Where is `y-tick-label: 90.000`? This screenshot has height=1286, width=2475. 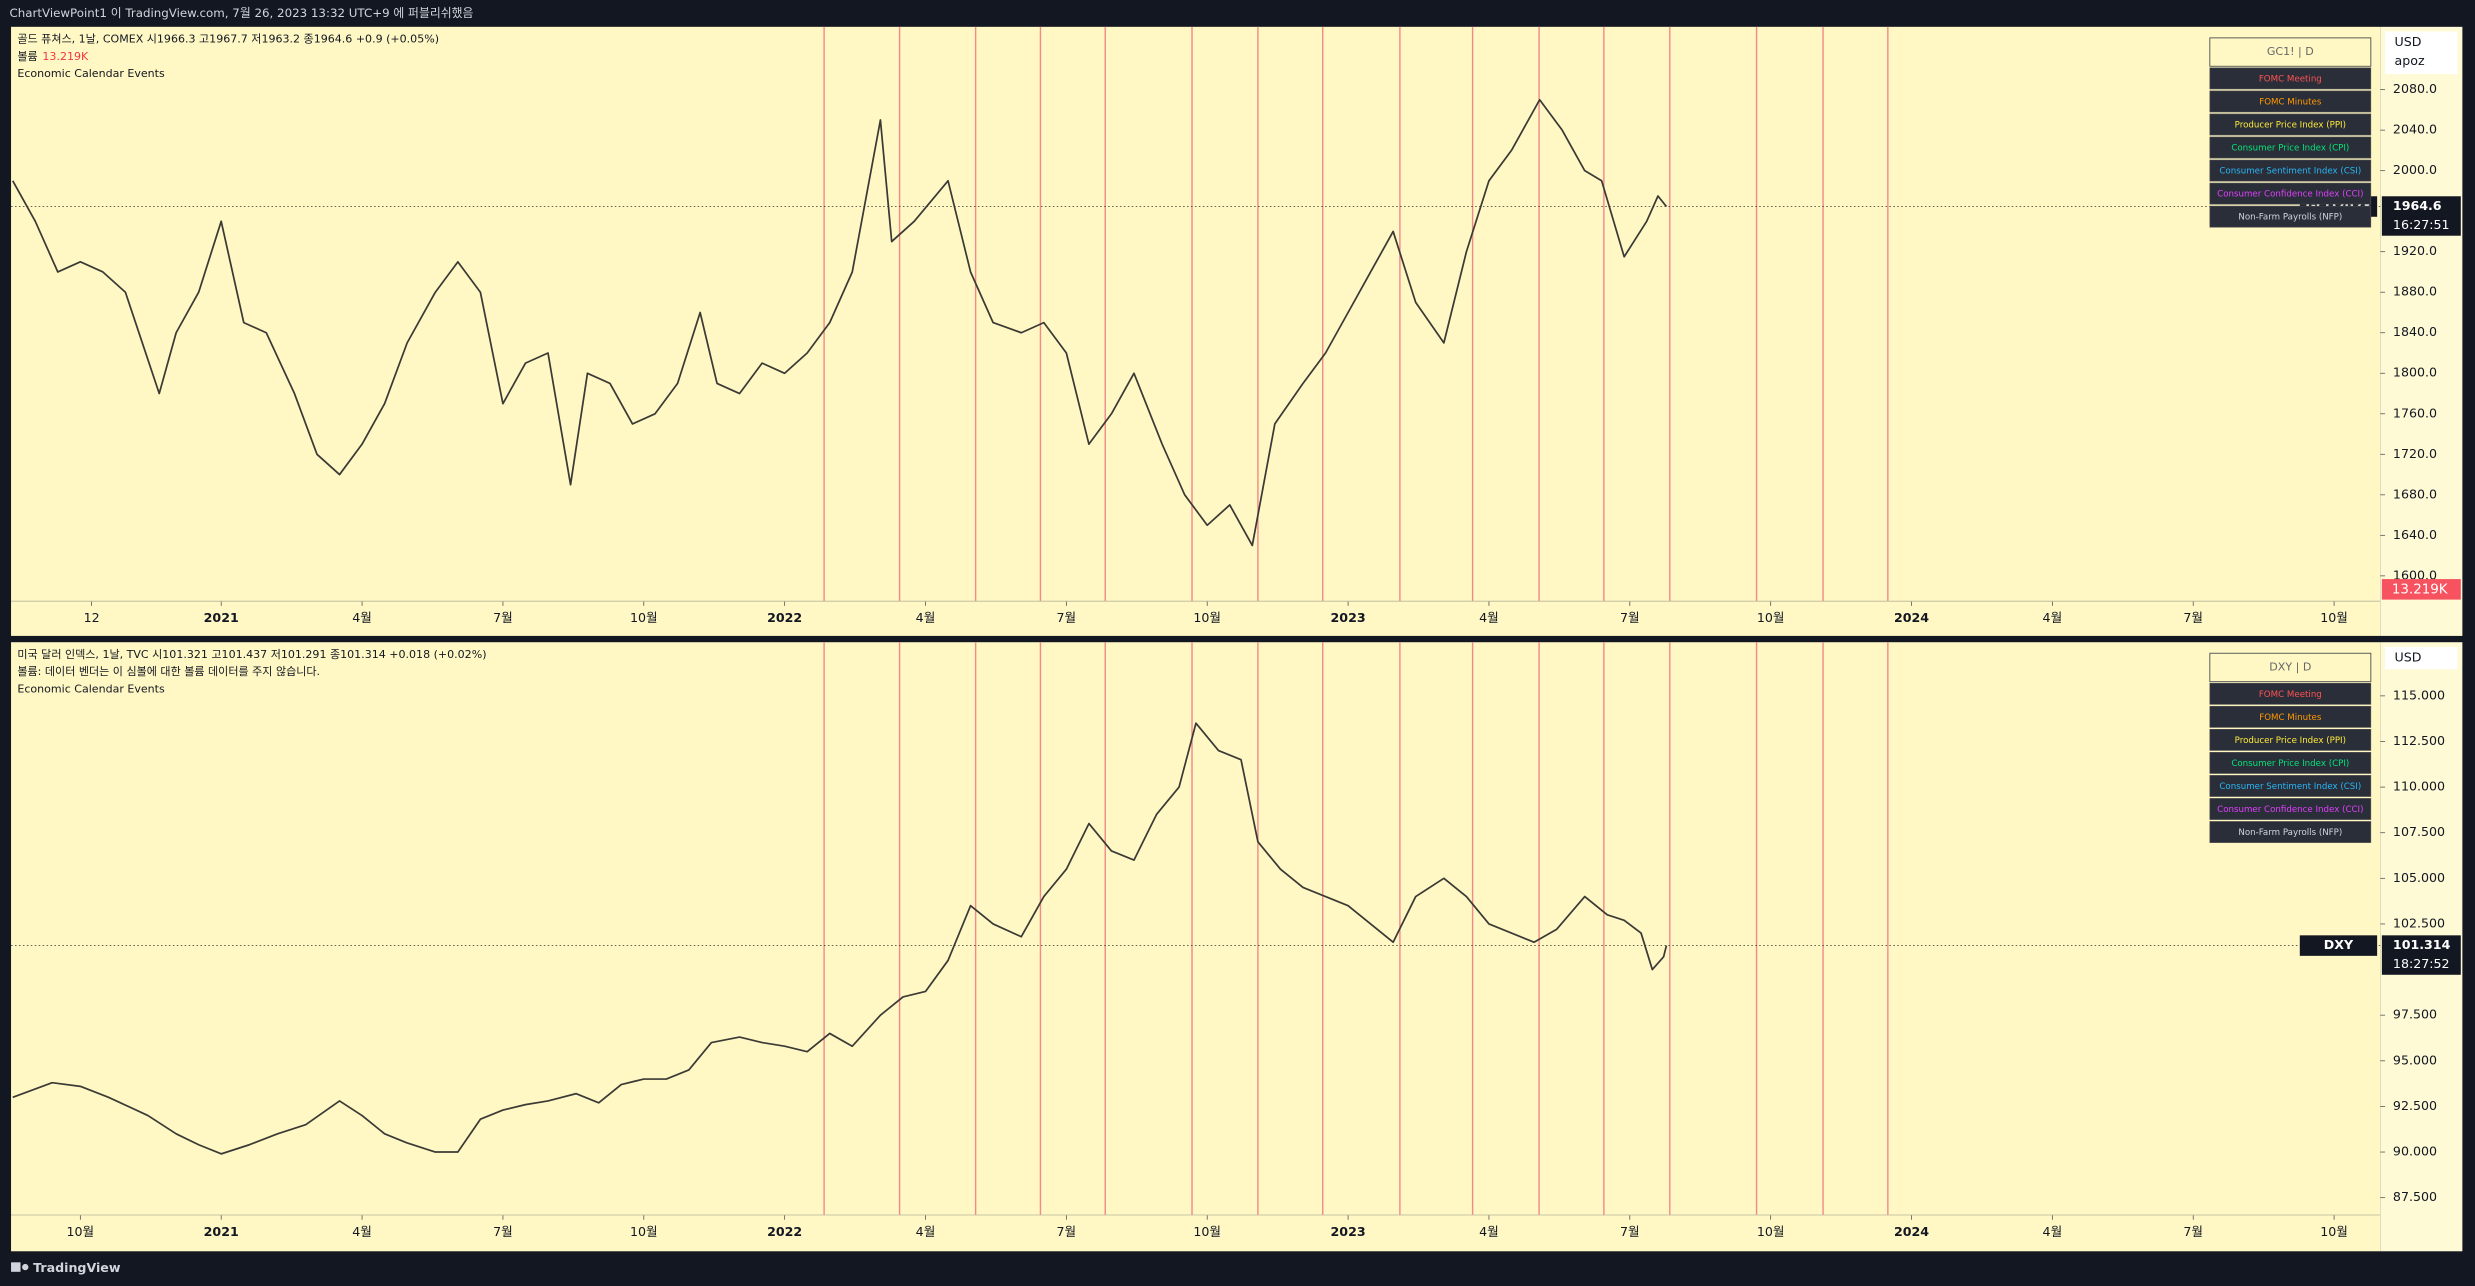
y-tick-label: 90.000 is located at coordinates (2415, 1151).